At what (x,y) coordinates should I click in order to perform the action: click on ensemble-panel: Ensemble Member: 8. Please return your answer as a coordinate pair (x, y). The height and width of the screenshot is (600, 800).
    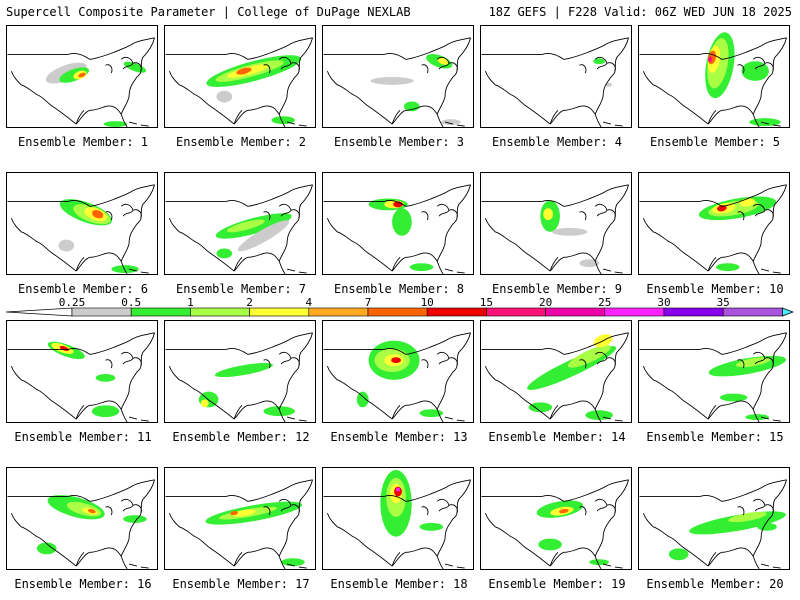
    Looking at the image, I should click on (399, 234).